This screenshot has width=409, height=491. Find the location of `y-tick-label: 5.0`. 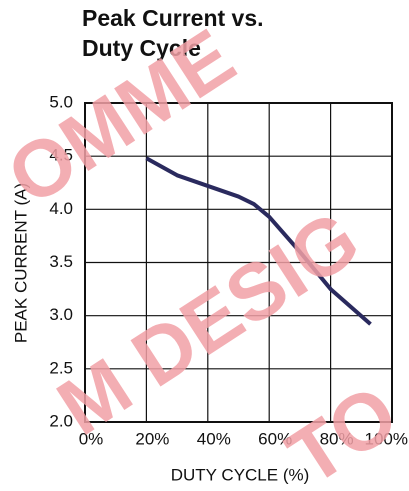

y-tick-label: 5.0 is located at coordinates (61, 101).